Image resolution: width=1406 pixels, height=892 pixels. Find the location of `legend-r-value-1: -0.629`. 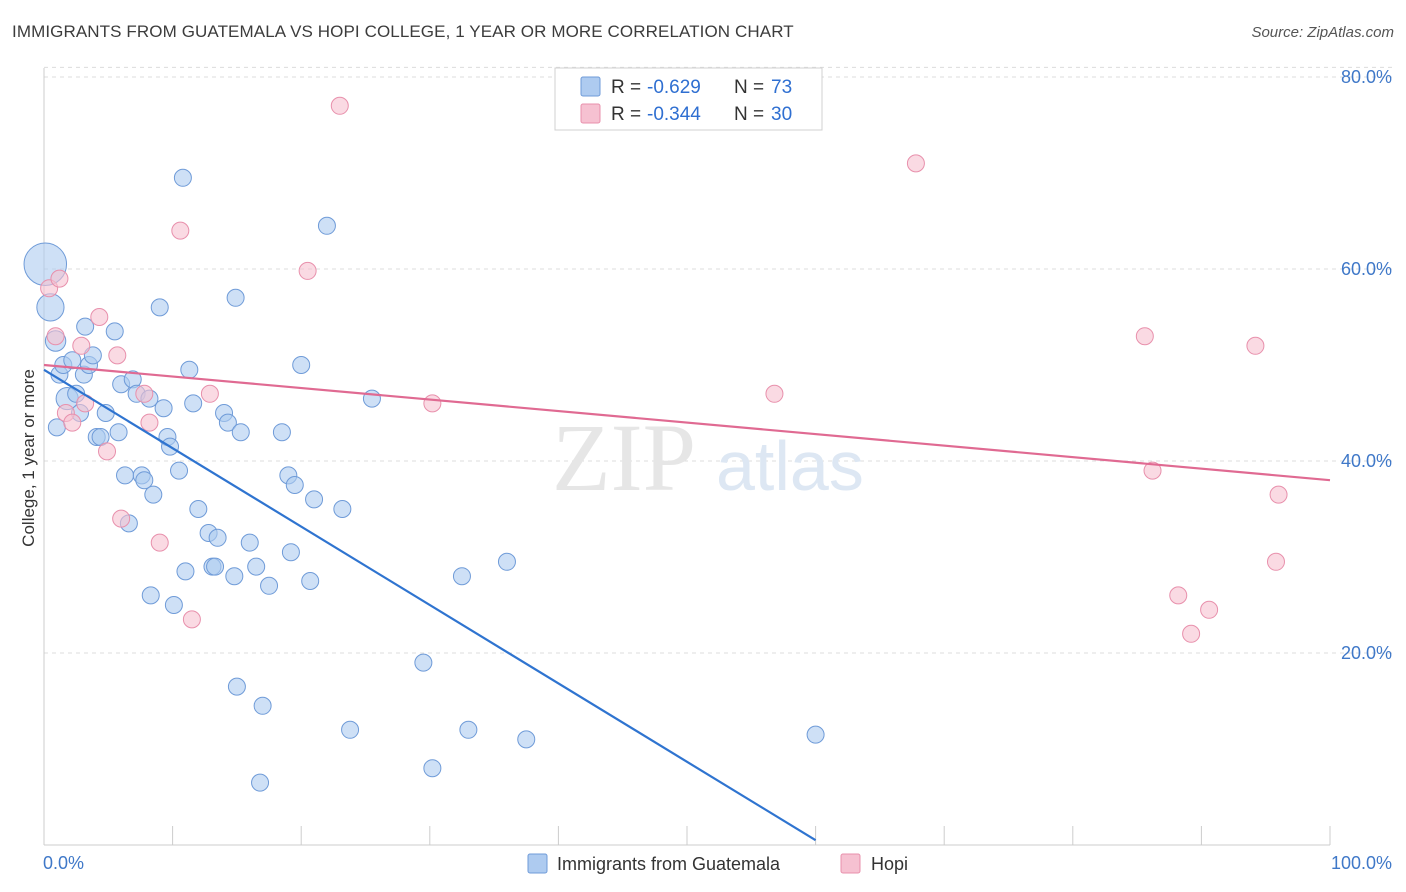

legend-r-value-1: -0.629 is located at coordinates (674, 87).